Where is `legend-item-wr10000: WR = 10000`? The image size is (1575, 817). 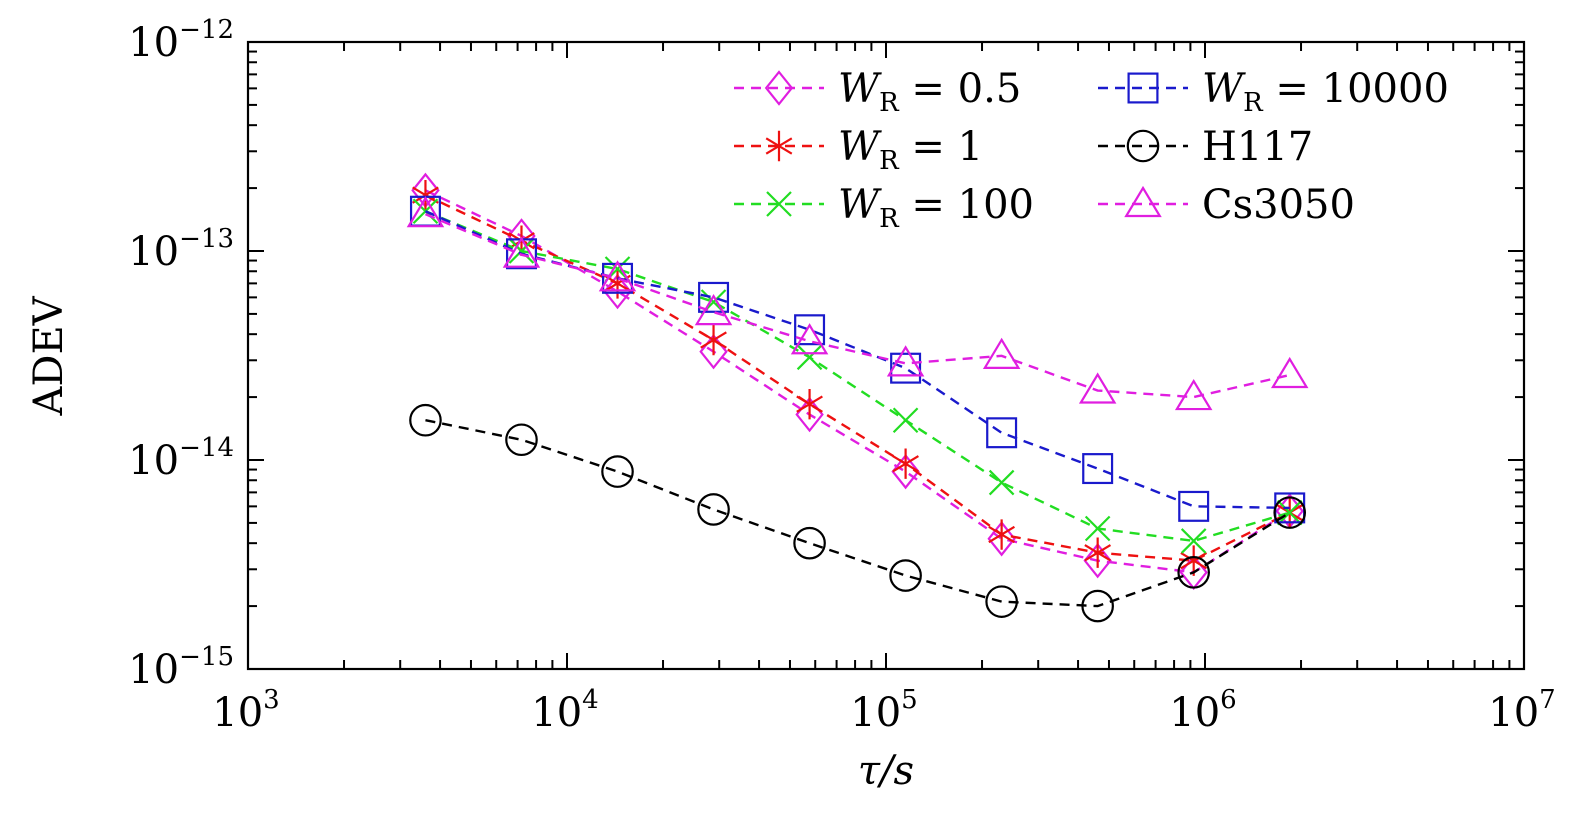
legend-item-wr10000: WR = 10000 is located at coordinates (1273, 92).